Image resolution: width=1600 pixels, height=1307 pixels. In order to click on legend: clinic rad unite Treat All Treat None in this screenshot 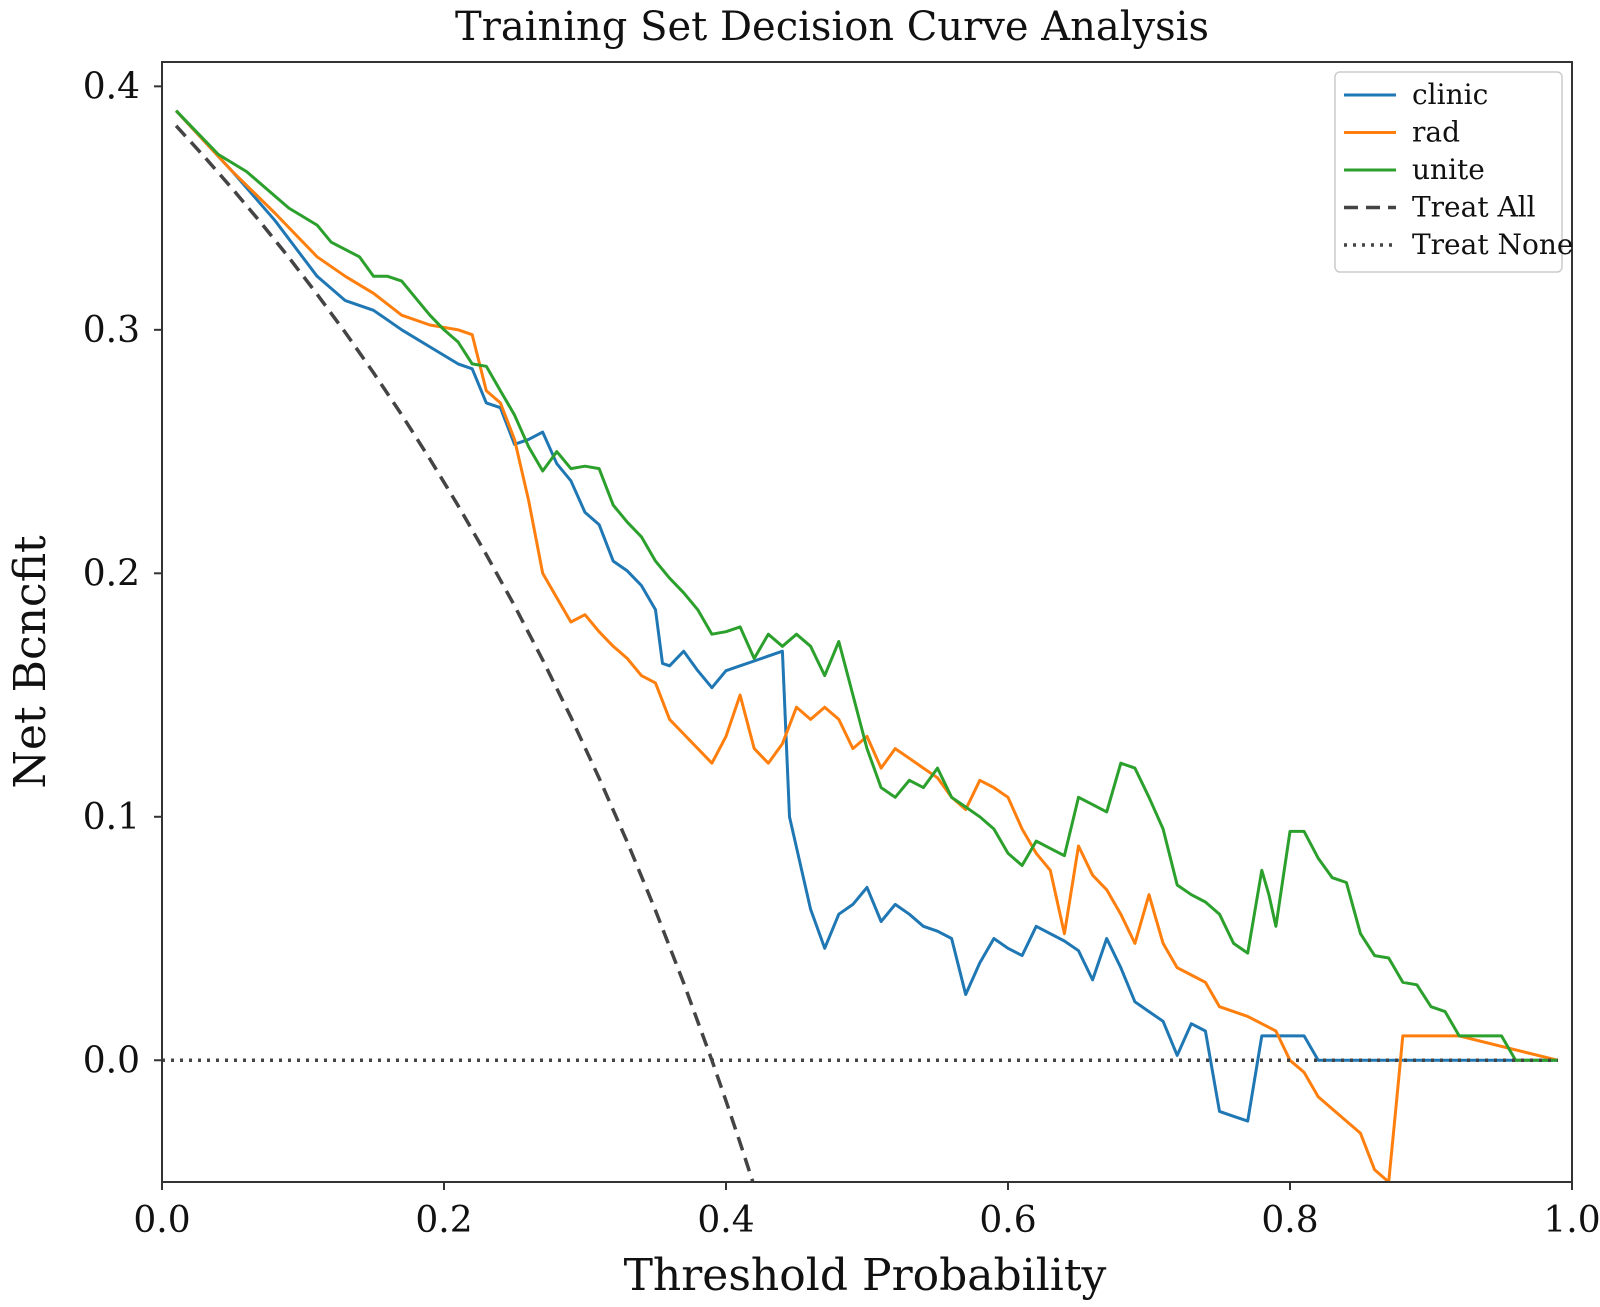, I will do `click(1453, 172)`.